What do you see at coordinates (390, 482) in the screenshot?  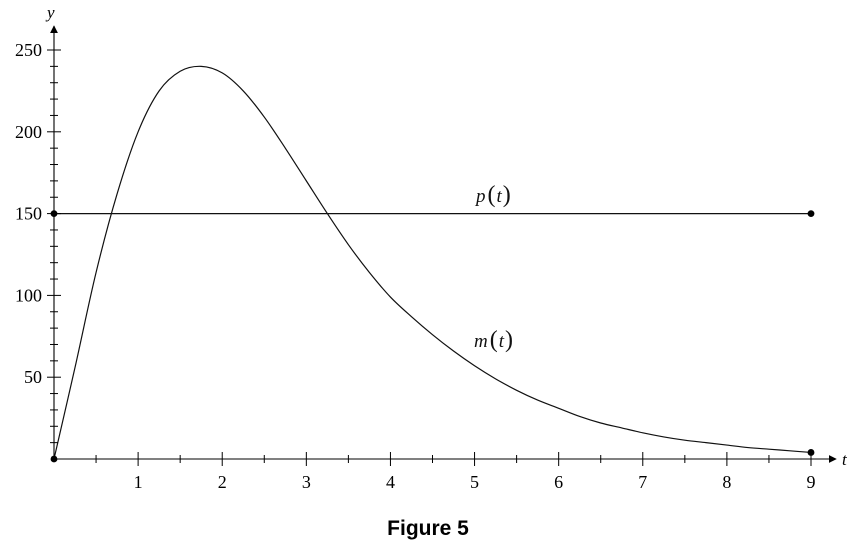 I see `x-tick-label: 4` at bounding box center [390, 482].